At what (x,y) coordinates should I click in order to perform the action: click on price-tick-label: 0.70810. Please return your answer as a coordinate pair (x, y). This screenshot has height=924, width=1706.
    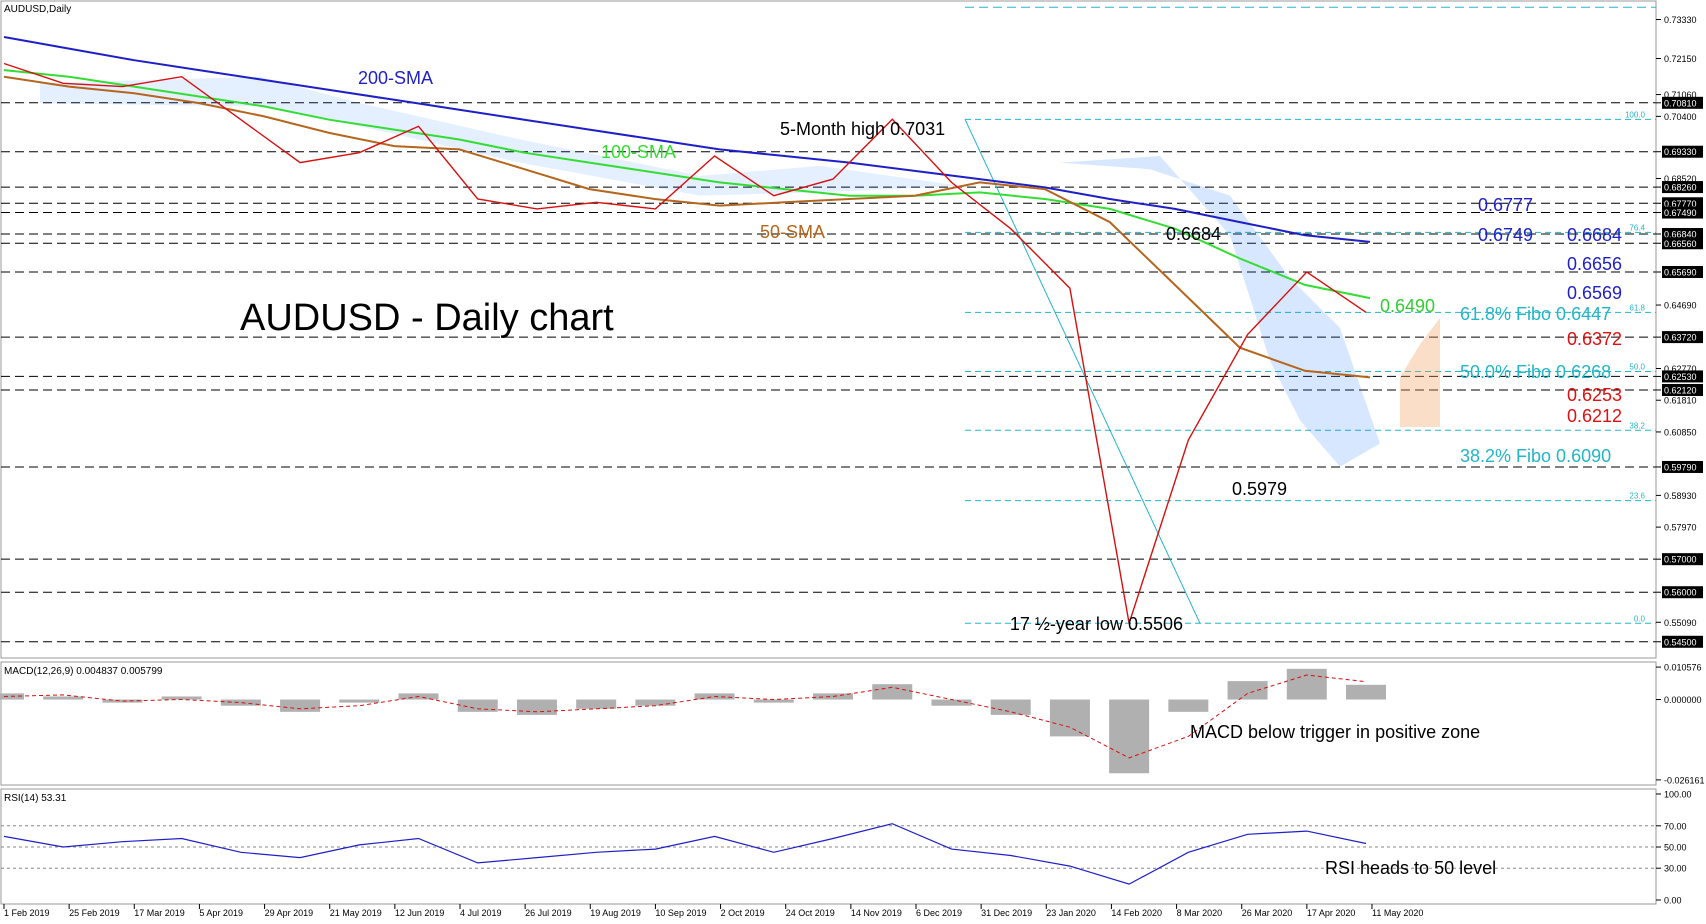
    Looking at the image, I should click on (1680, 103).